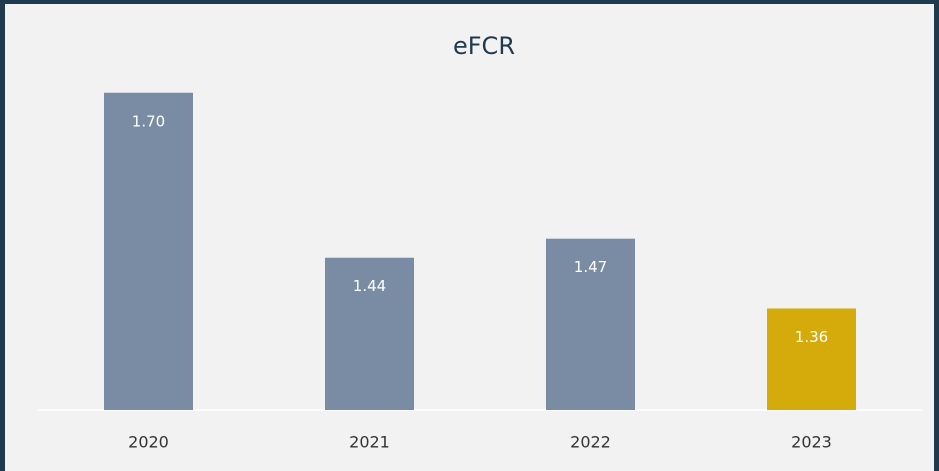 The width and height of the screenshot is (939, 471). Describe the element at coordinates (590, 267) in the screenshot. I see `data-label: 1.47` at that location.